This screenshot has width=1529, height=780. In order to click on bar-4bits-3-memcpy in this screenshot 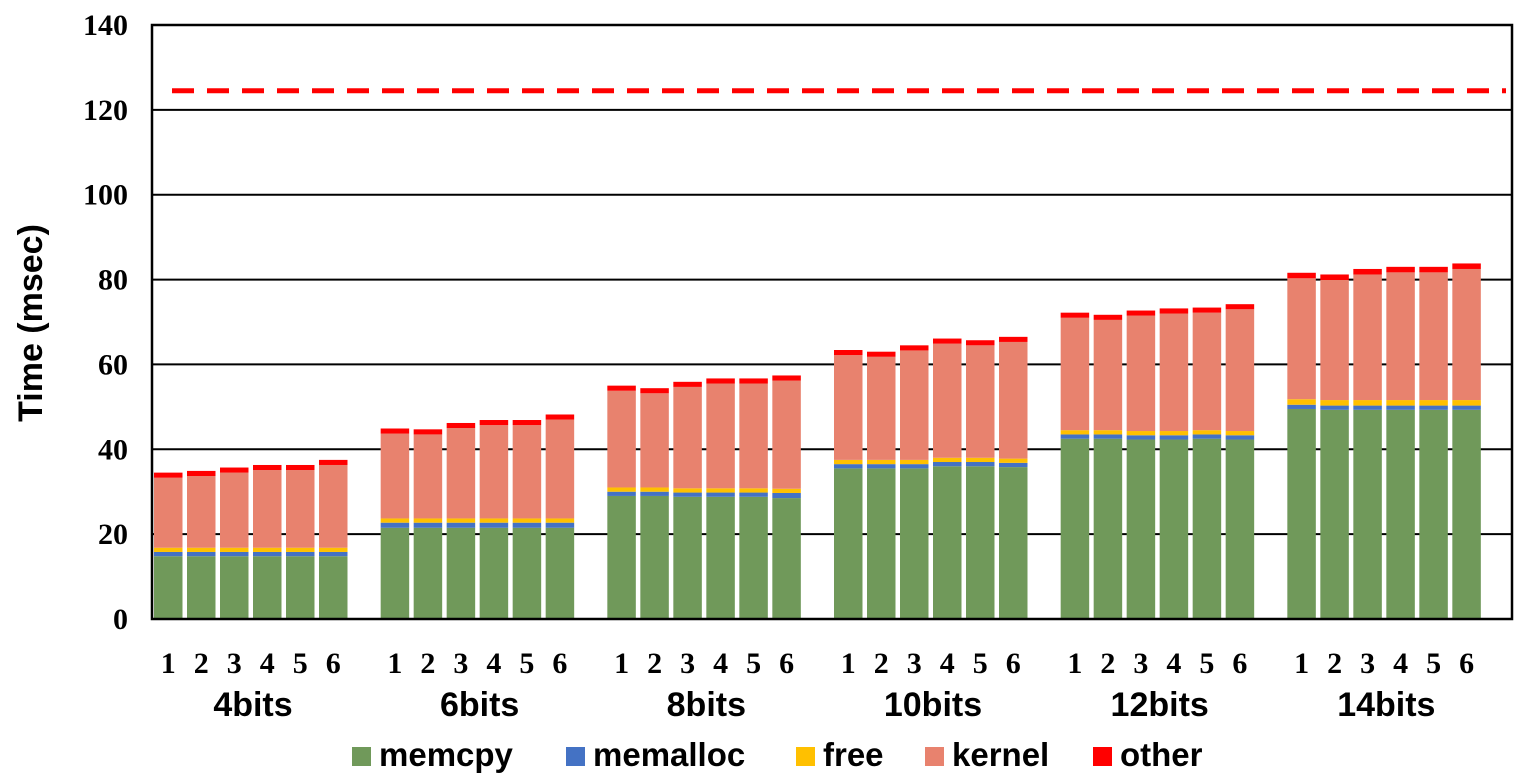, I will do `click(234, 587)`.